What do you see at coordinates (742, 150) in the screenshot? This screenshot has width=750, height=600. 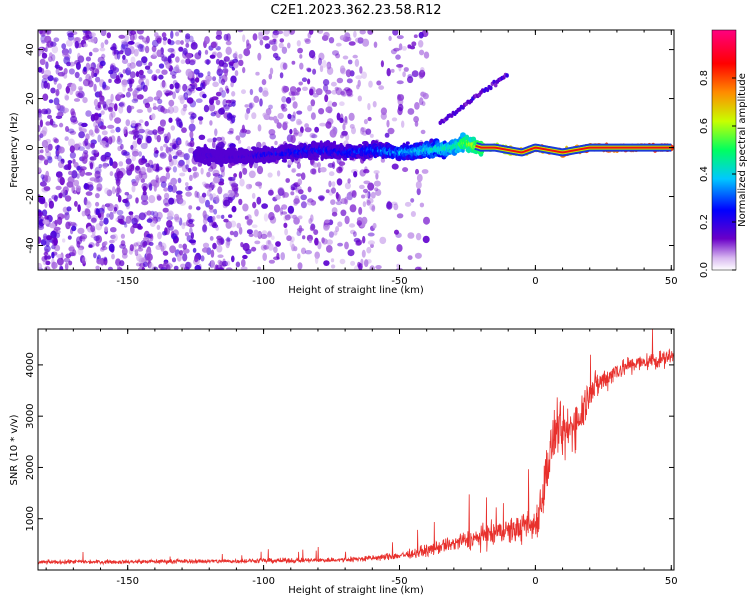 I see `colorbar-label: Normalized spectral amplitude` at bounding box center [742, 150].